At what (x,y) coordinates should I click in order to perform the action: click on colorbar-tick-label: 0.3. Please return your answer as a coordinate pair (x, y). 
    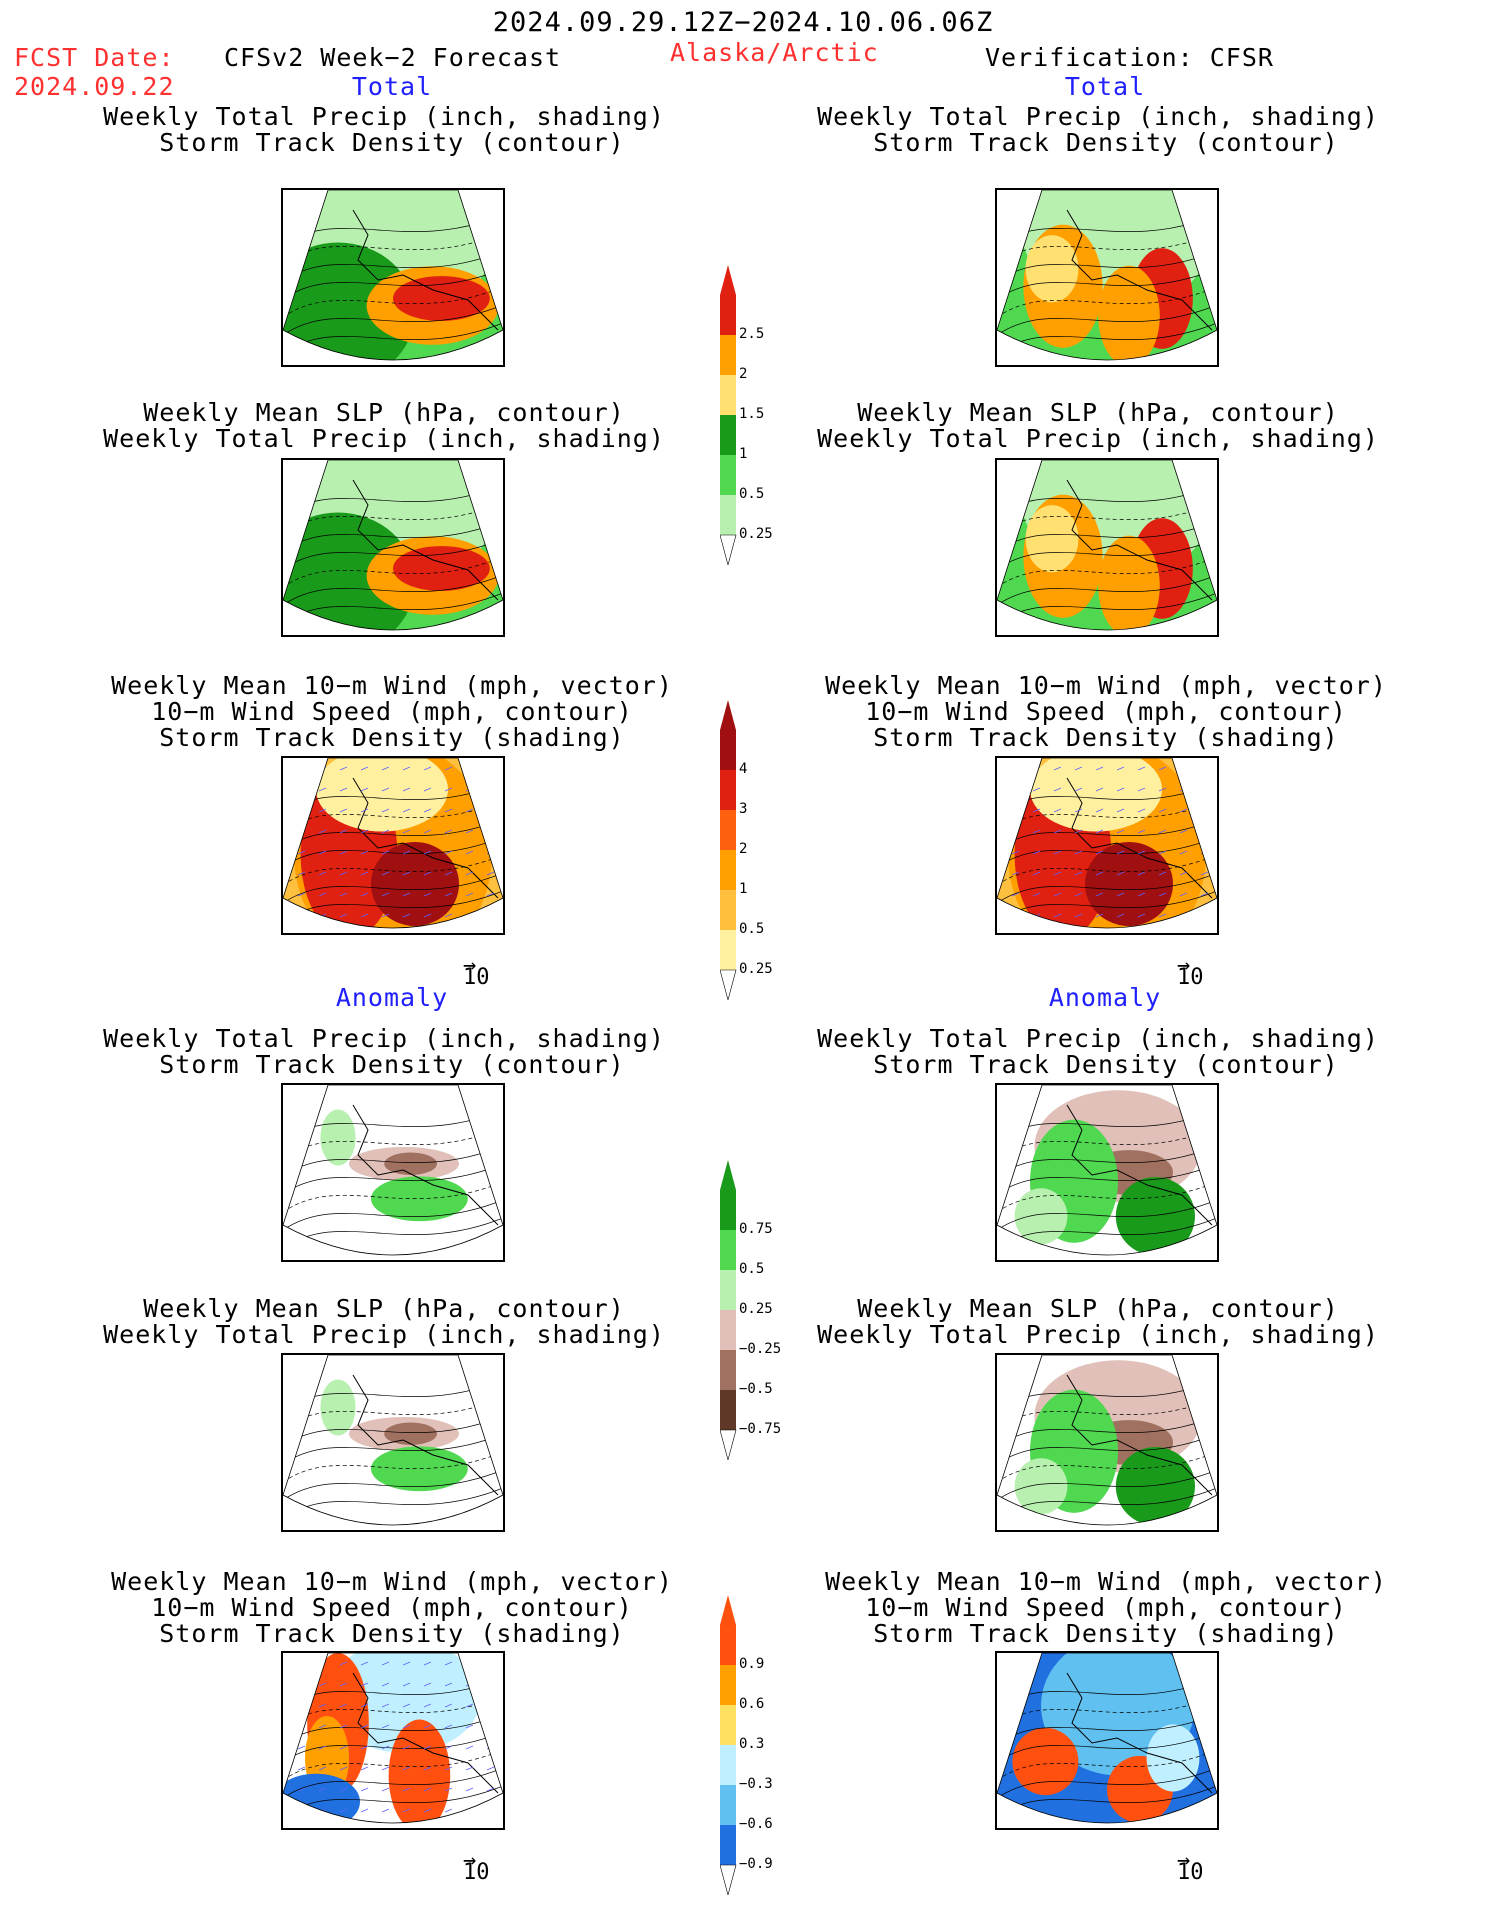
    Looking at the image, I should click on (752, 1744).